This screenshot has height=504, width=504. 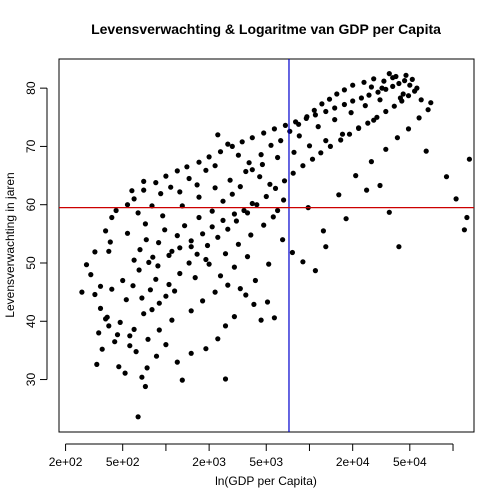 What do you see at coordinates (31, 321) in the screenshot?
I see `y-tick-label: 40` at bounding box center [31, 321].